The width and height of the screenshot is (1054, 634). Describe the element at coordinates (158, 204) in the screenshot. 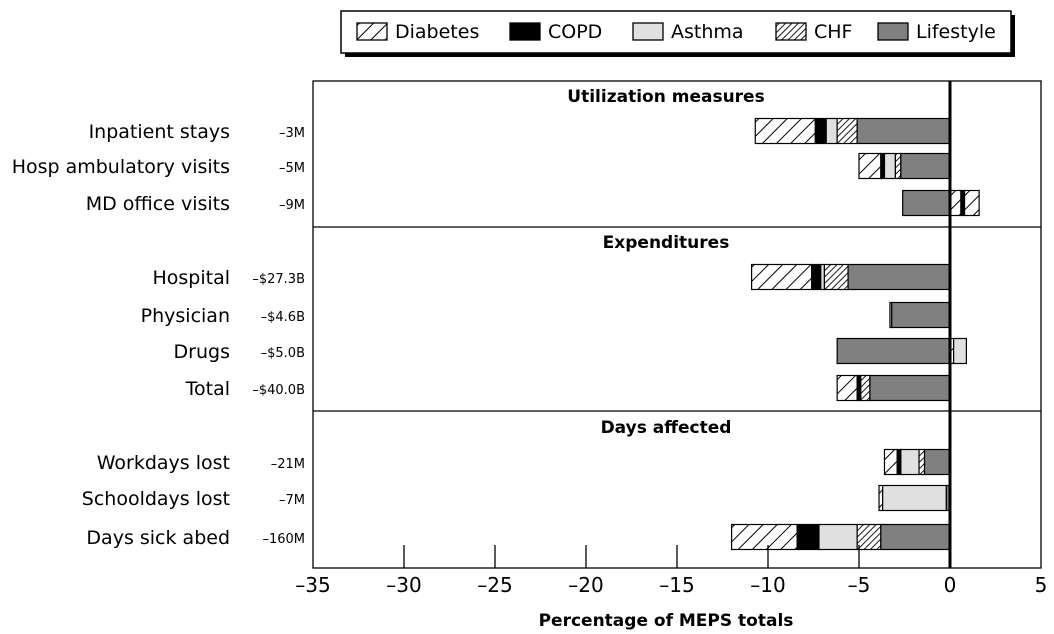

I see `row-label-md-office-visits: MD office visits` at that location.